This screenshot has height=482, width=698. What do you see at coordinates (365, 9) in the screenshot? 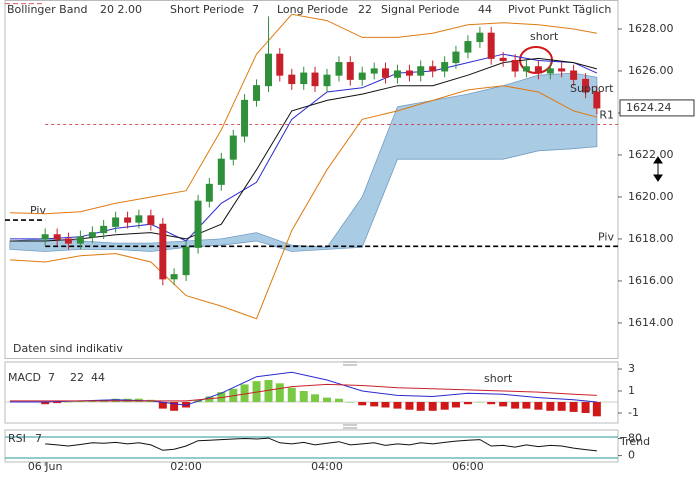
I see `indicator-settings: 22` at bounding box center [365, 9].